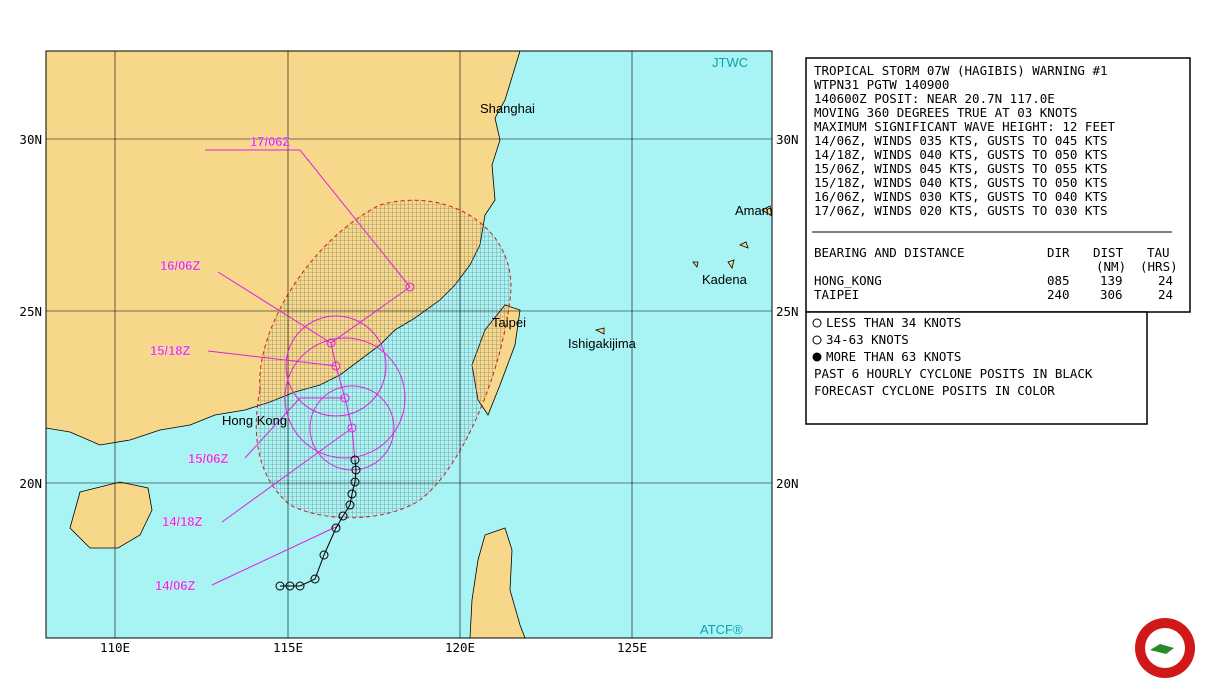 The width and height of the screenshot is (1205, 695). I want to click on table-cell: 085, so click(1058, 280).